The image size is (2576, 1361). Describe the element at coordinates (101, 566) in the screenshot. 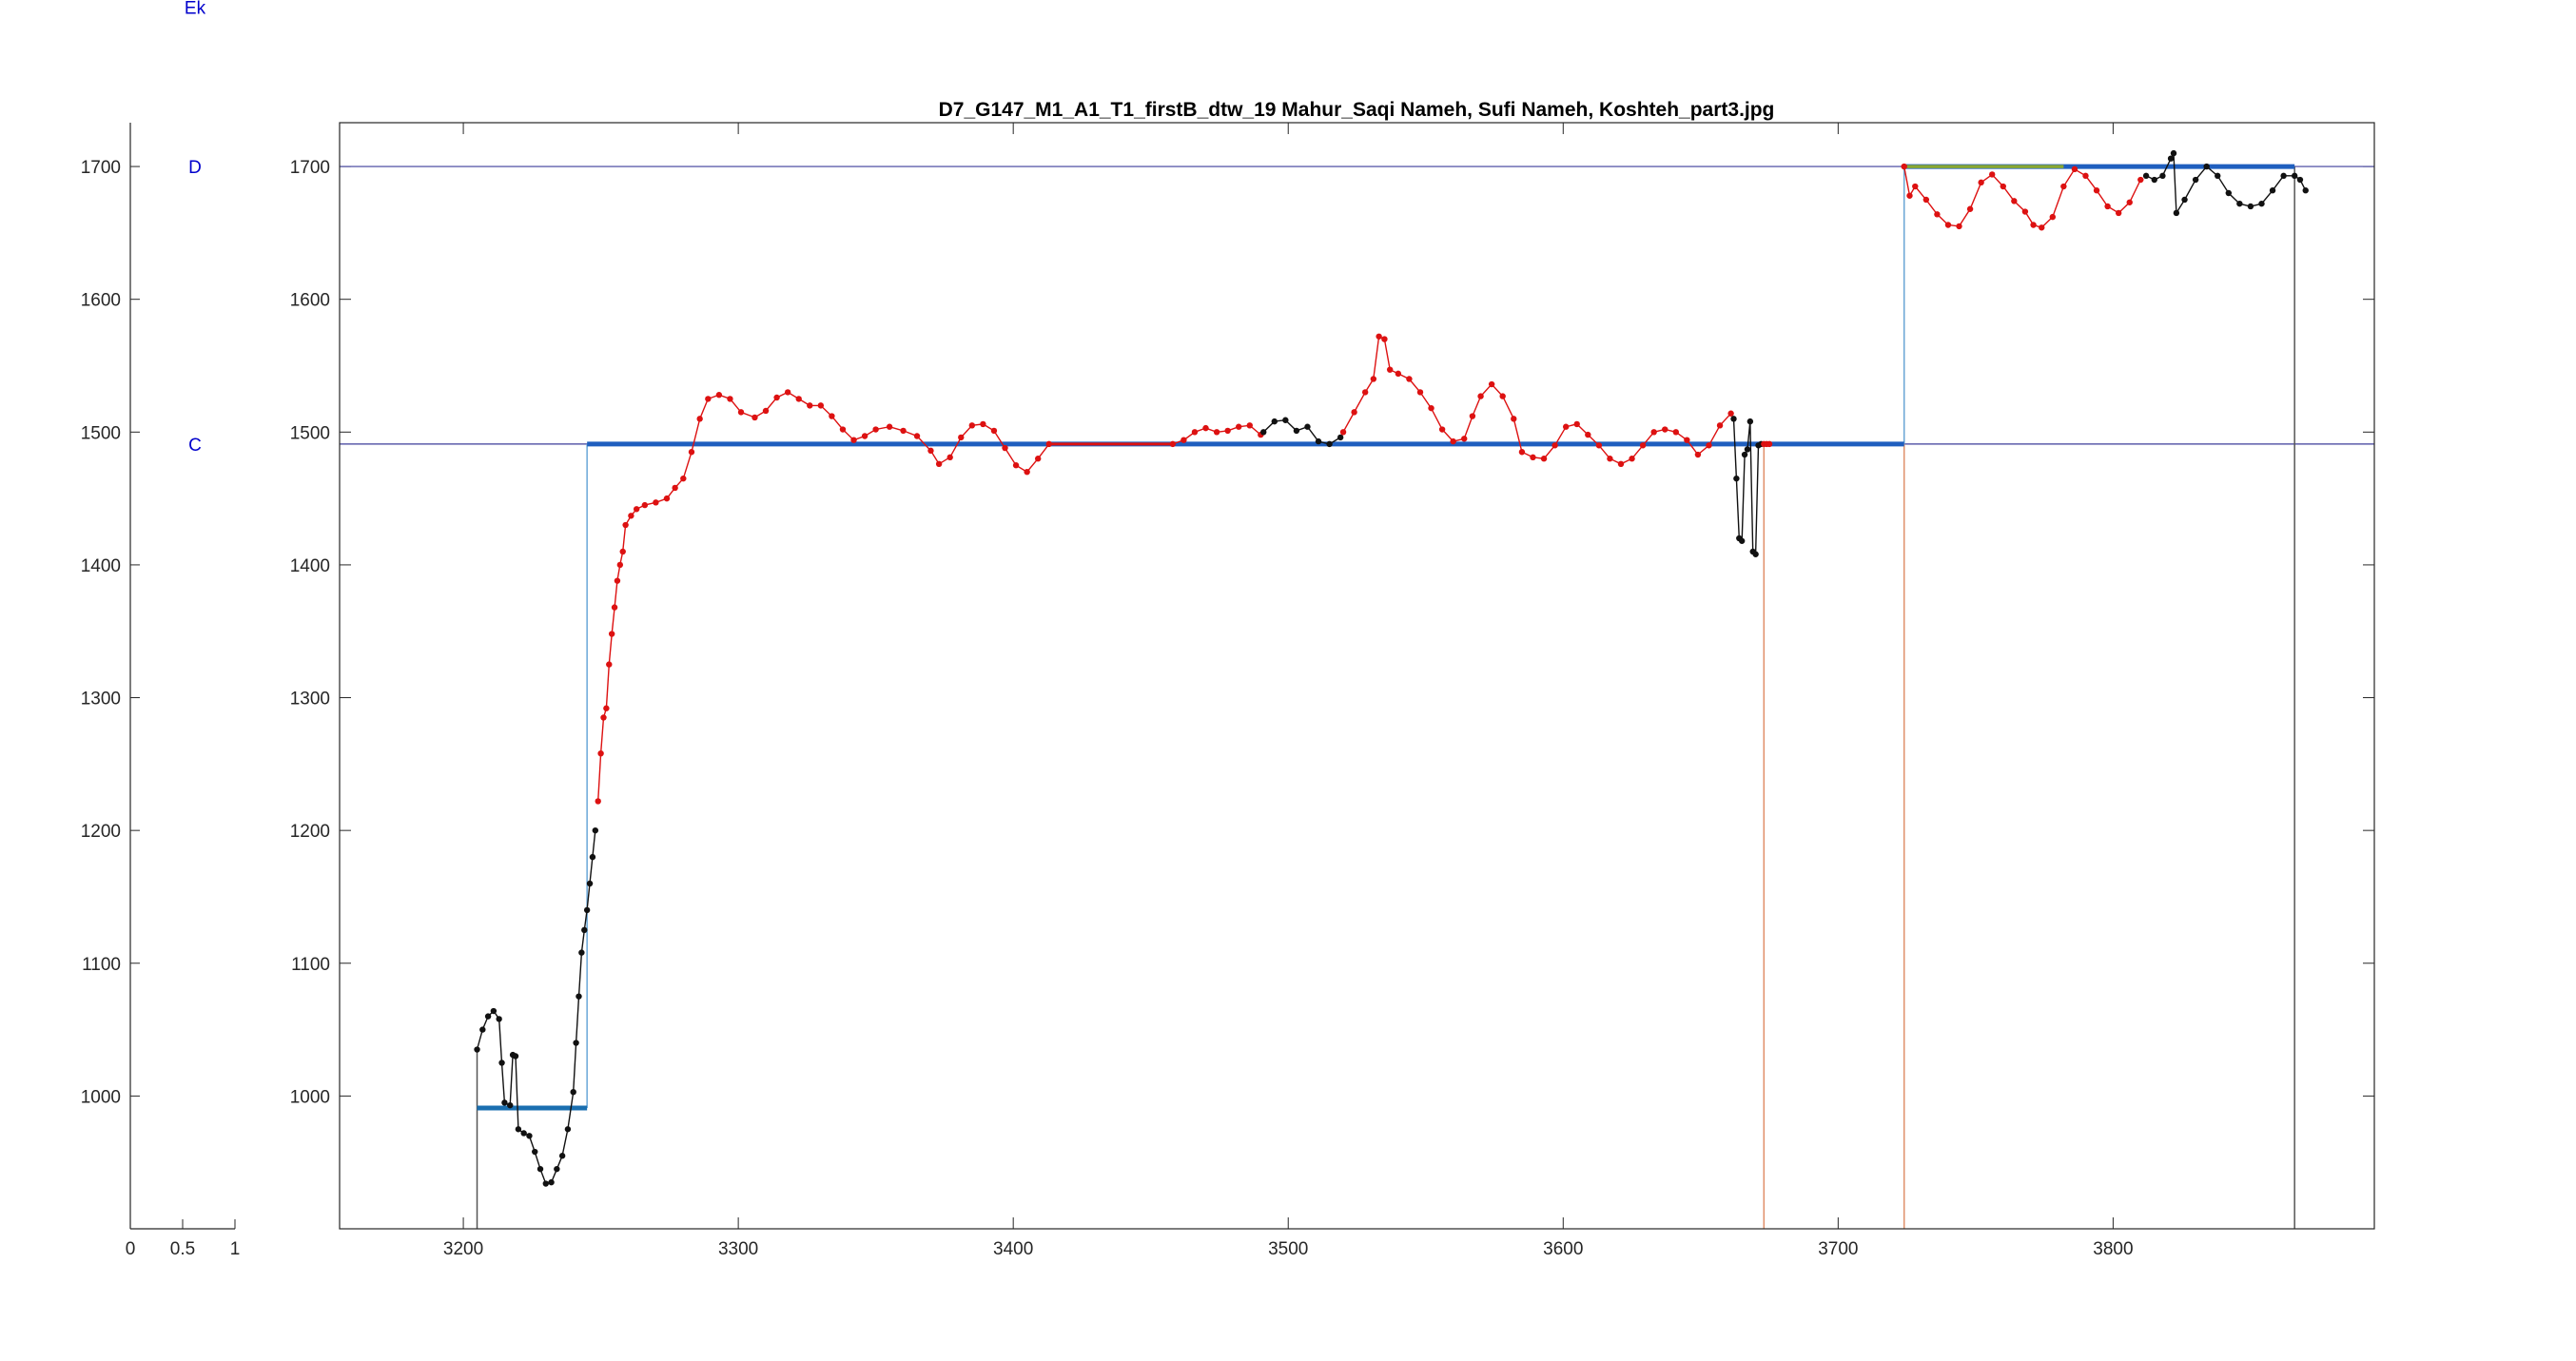

I see `side-y-tick-label: 1400` at that location.